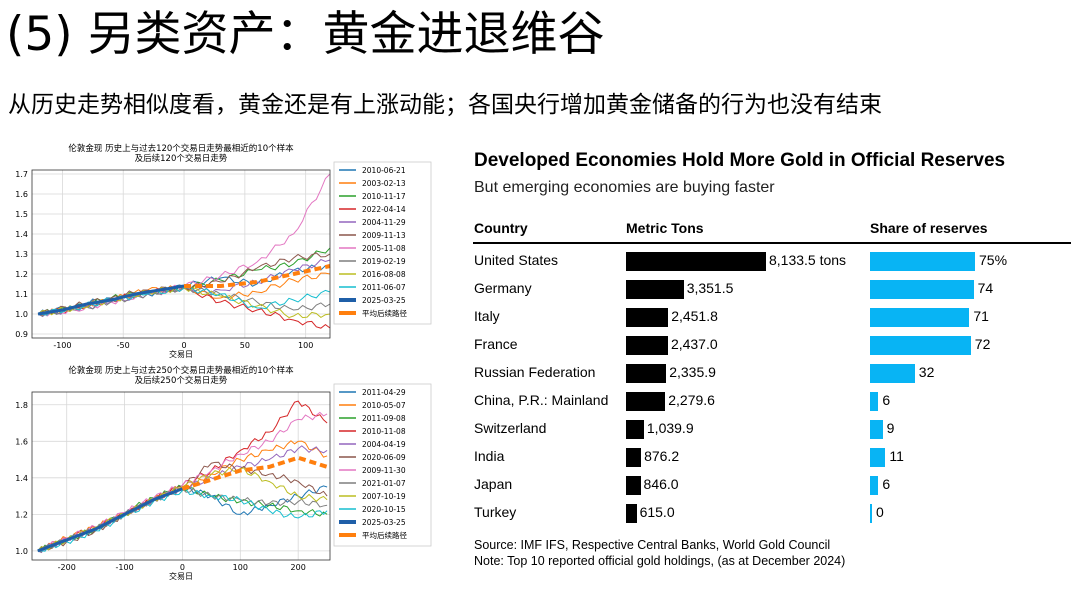 Image resolution: width=1080 pixels, height=592 pixels. I want to click on country-name: China, P.R.: Mainland, so click(541, 400).